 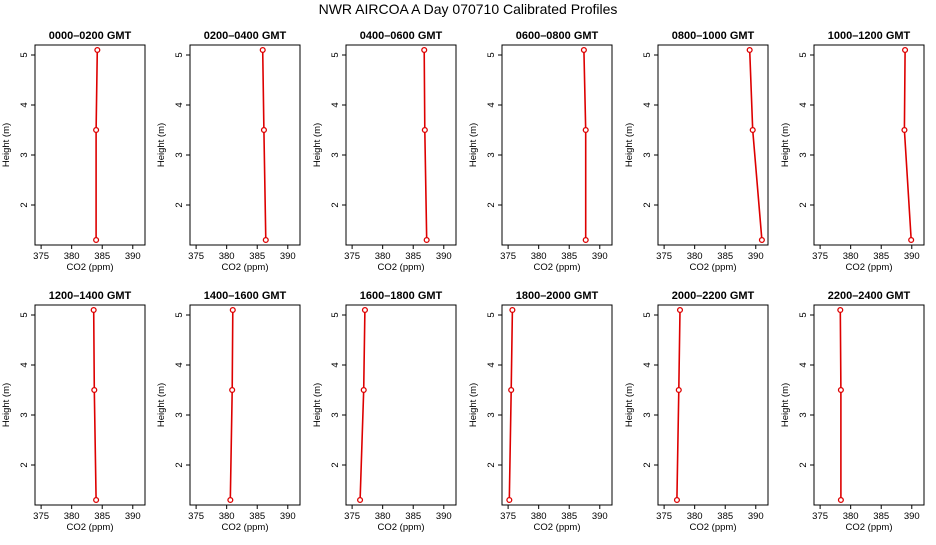 I want to click on panel-title: 1200–1400 GMT, so click(x=90, y=296).